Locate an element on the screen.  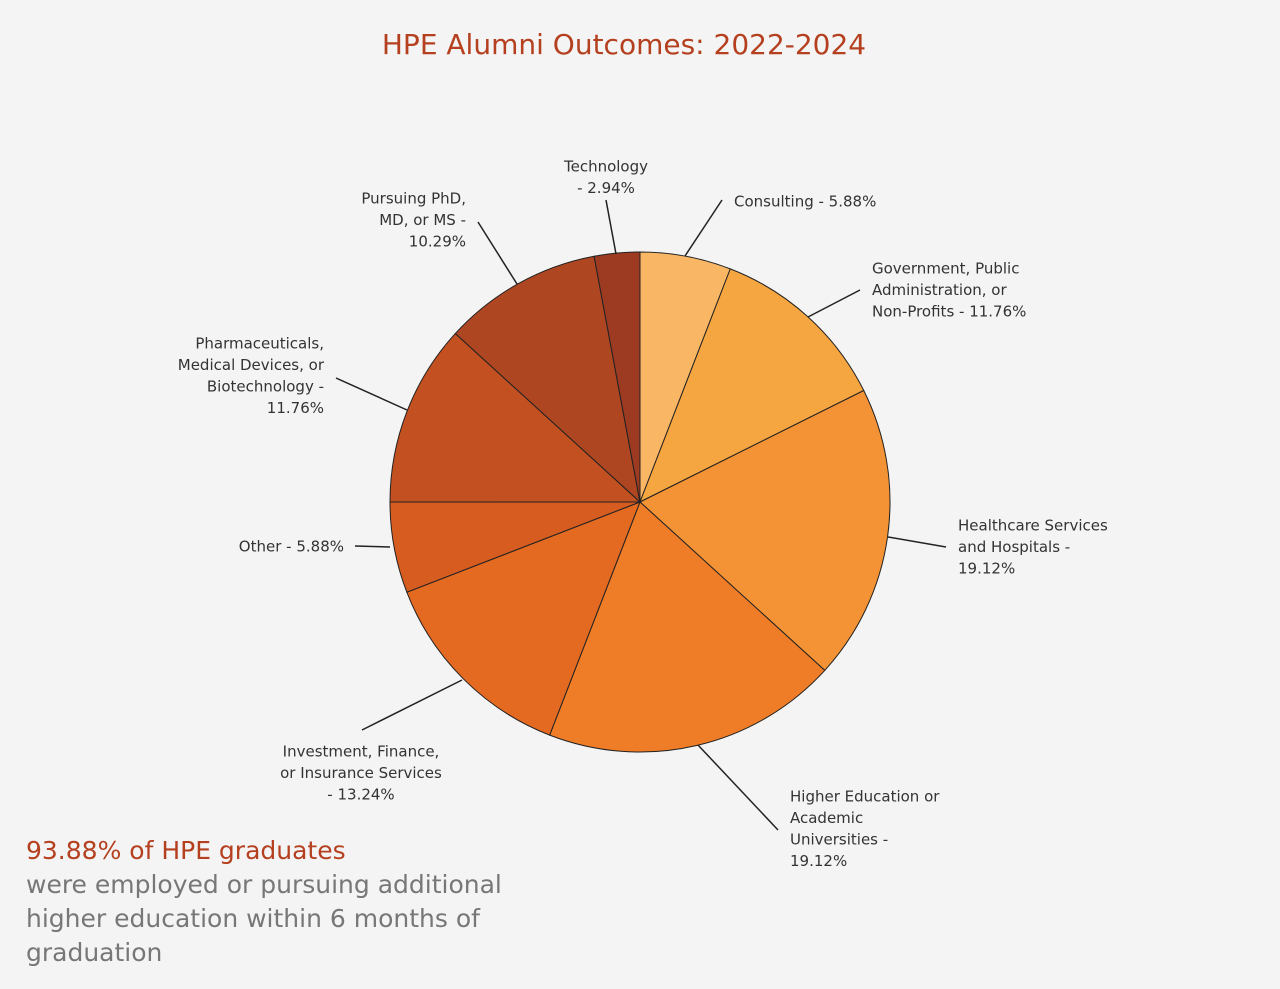
slice-label: 11.76% is located at coordinates (295, 408).